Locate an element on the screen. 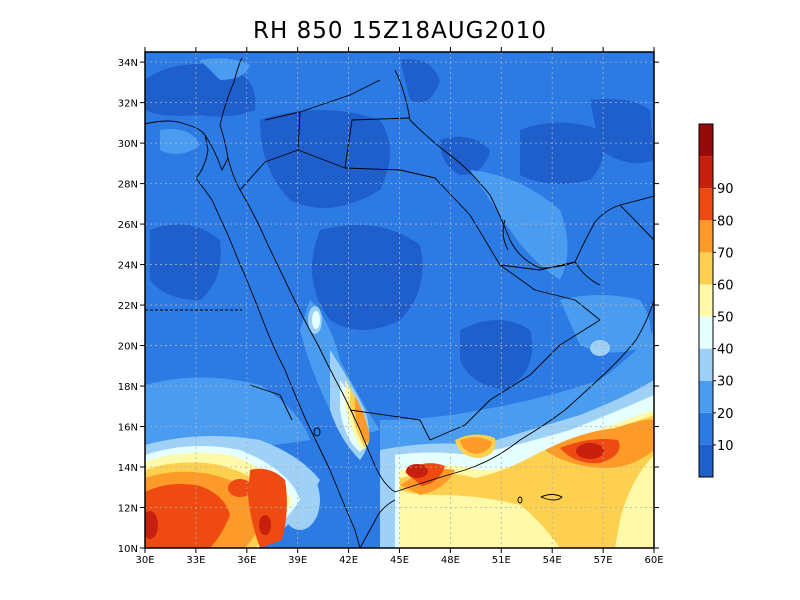  lat-tick-label: 26N is located at coordinates (128, 225).